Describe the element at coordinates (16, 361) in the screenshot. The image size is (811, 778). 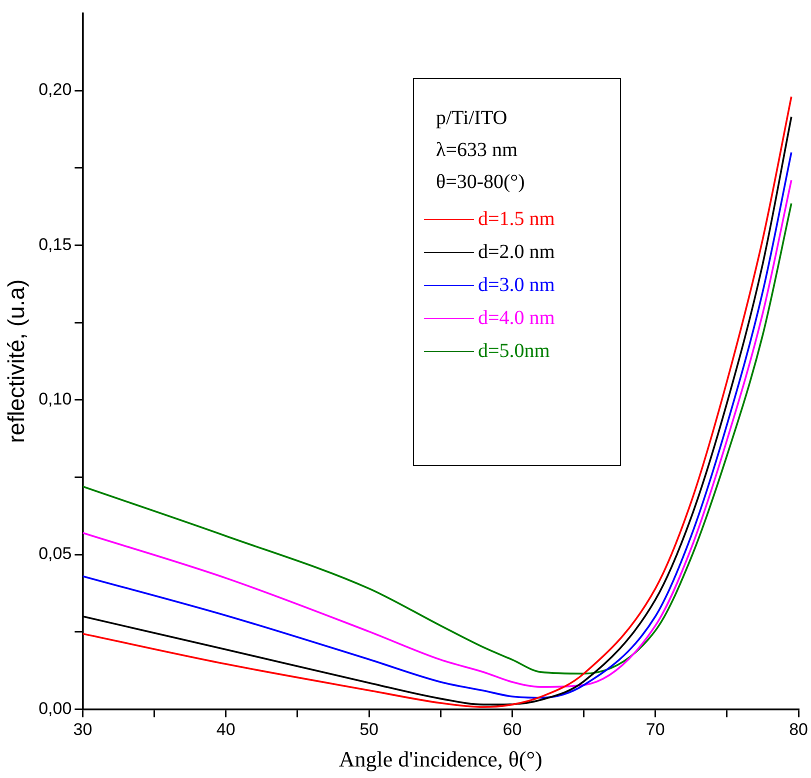
I see `y-axis-title: reflectivité, (u.a)` at that location.